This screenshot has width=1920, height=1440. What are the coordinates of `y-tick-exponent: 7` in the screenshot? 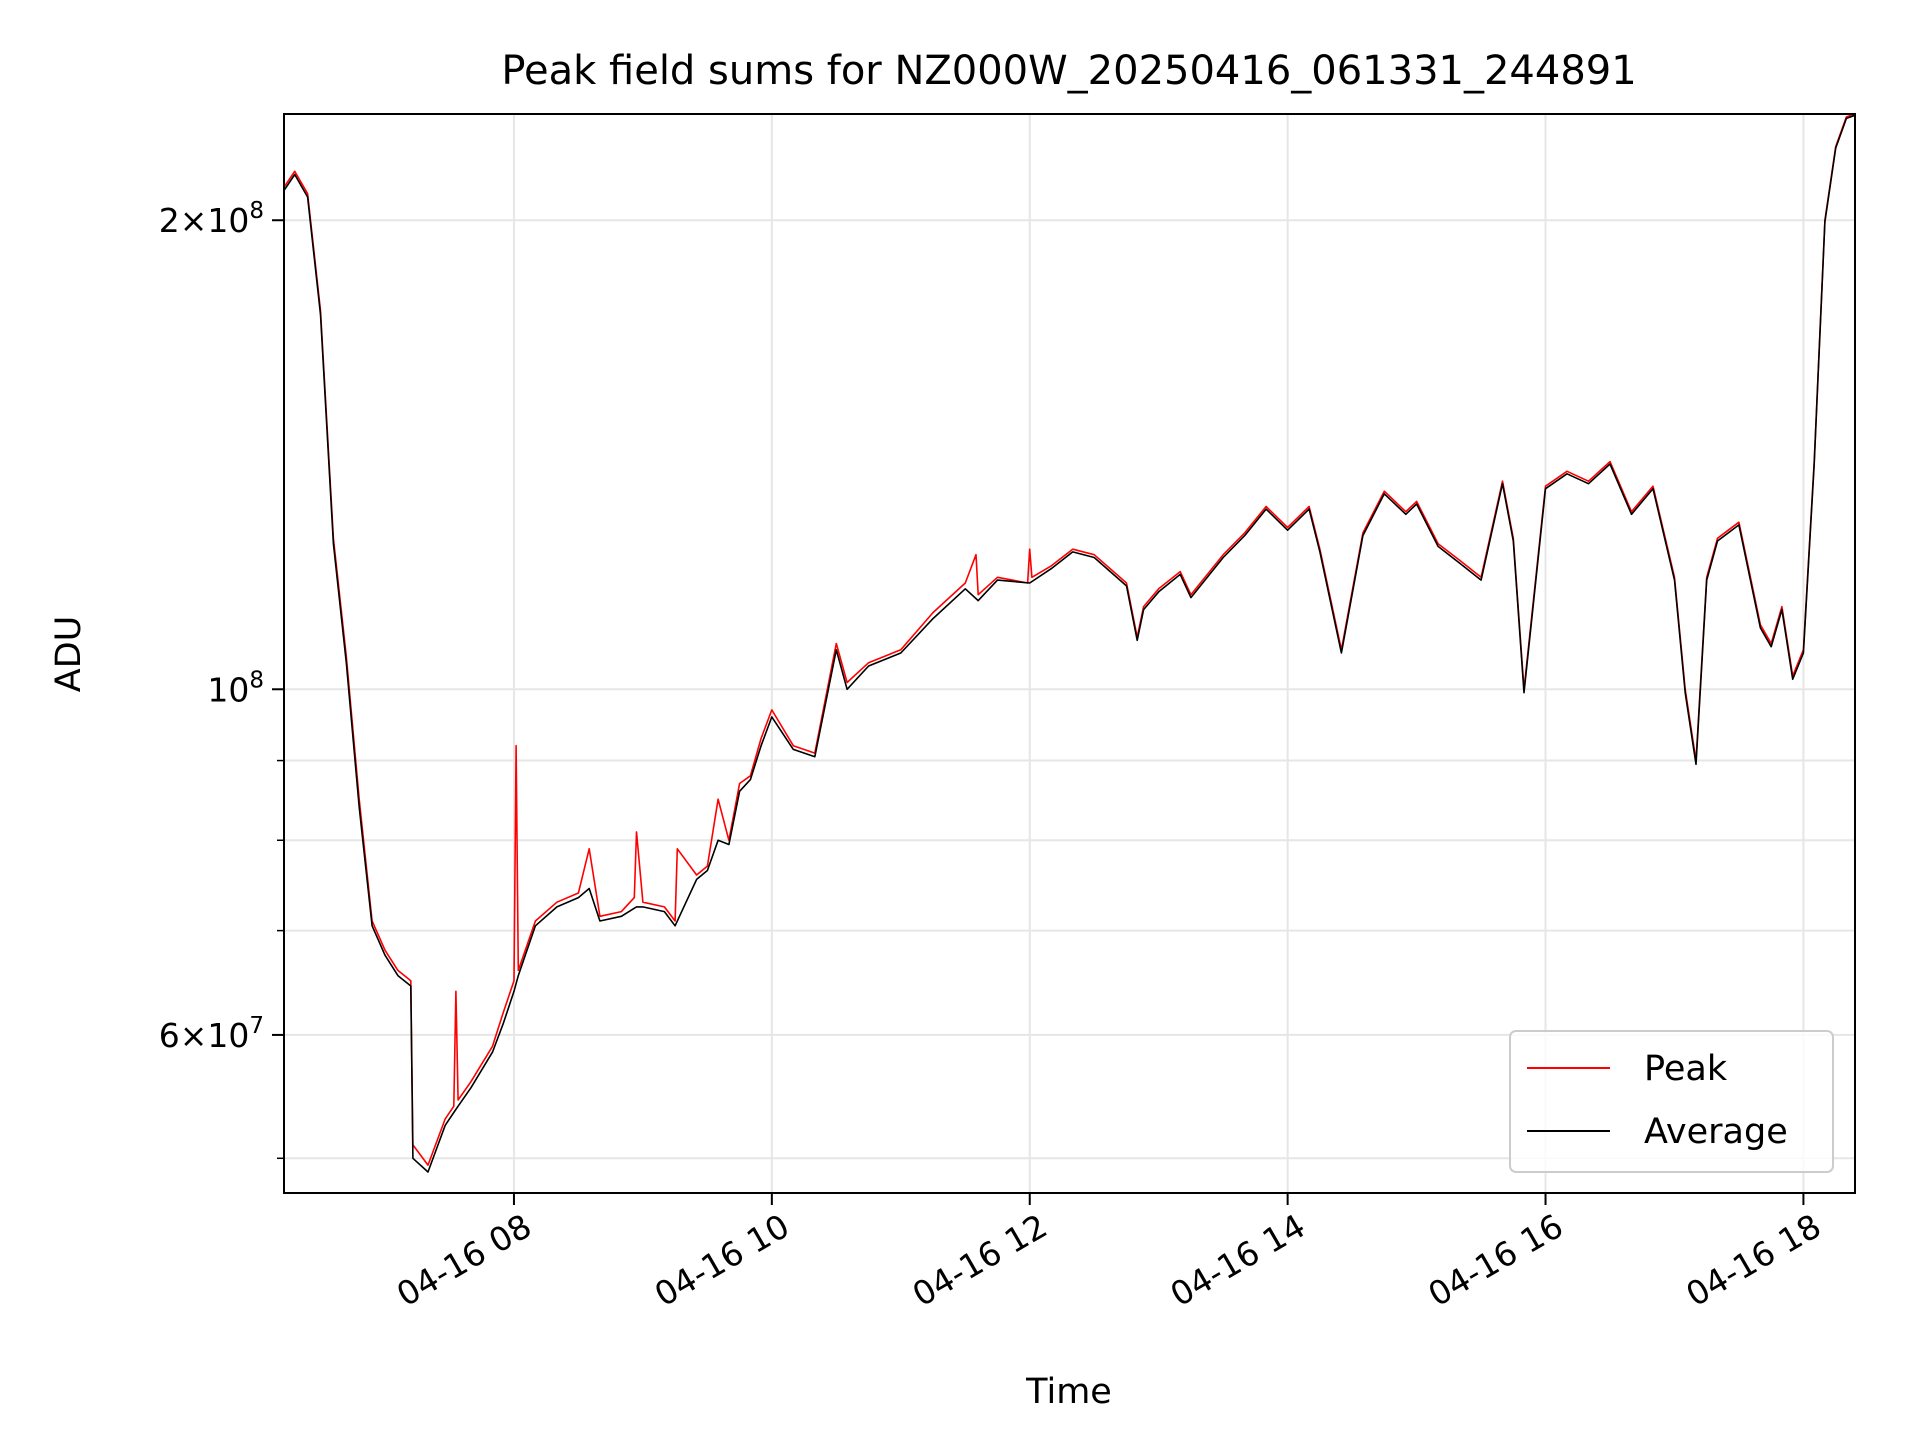 It's located at (256, 1026).